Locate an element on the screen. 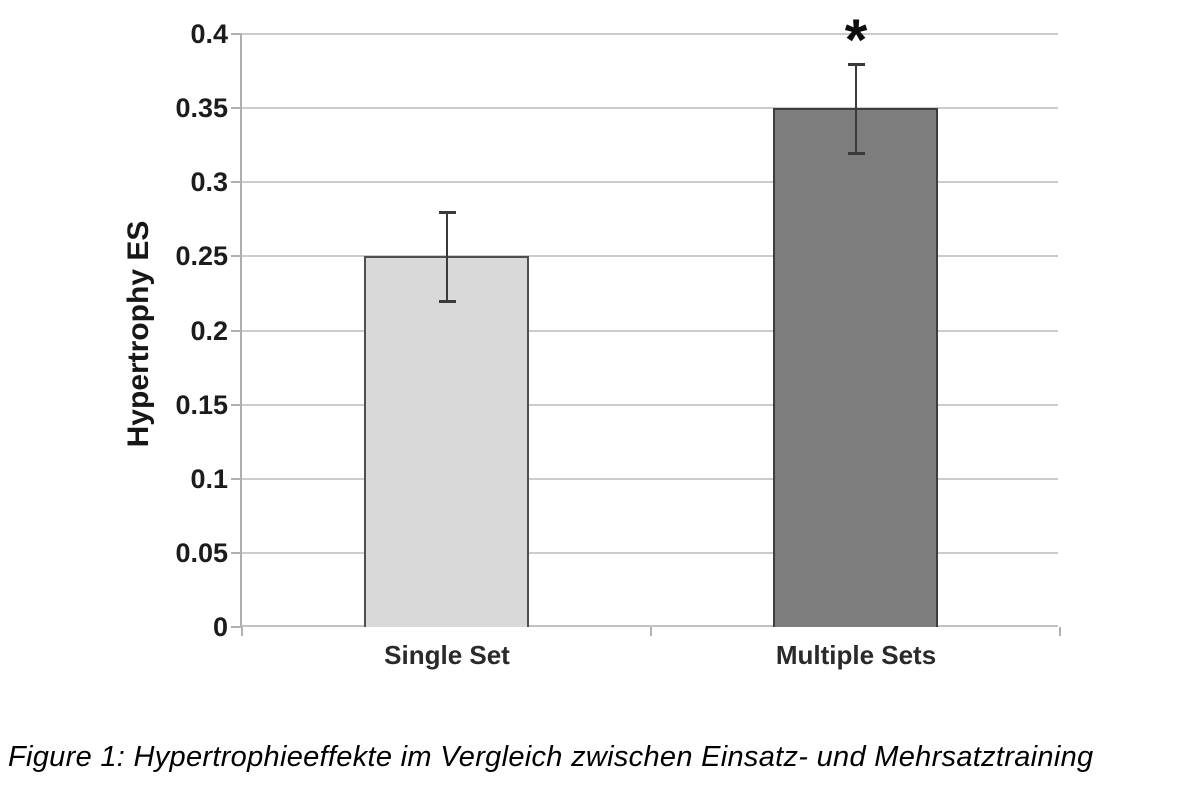 The height and width of the screenshot is (785, 1189). y-tick-label: 0.25 is located at coordinates (201, 256).